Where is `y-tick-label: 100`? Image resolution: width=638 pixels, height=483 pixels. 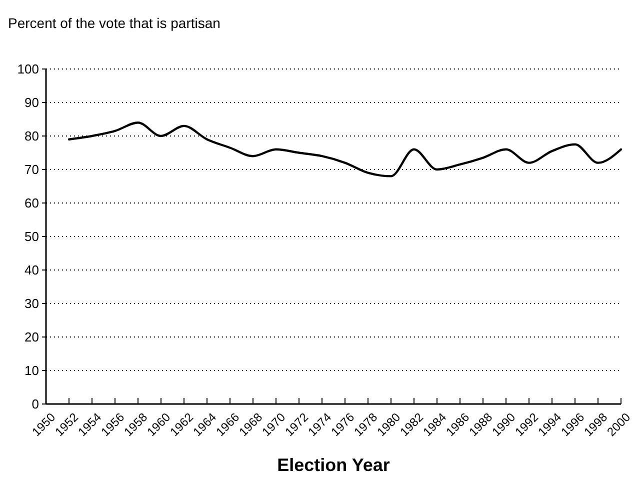 y-tick-label: 100 is located at coordinates (28, 69).